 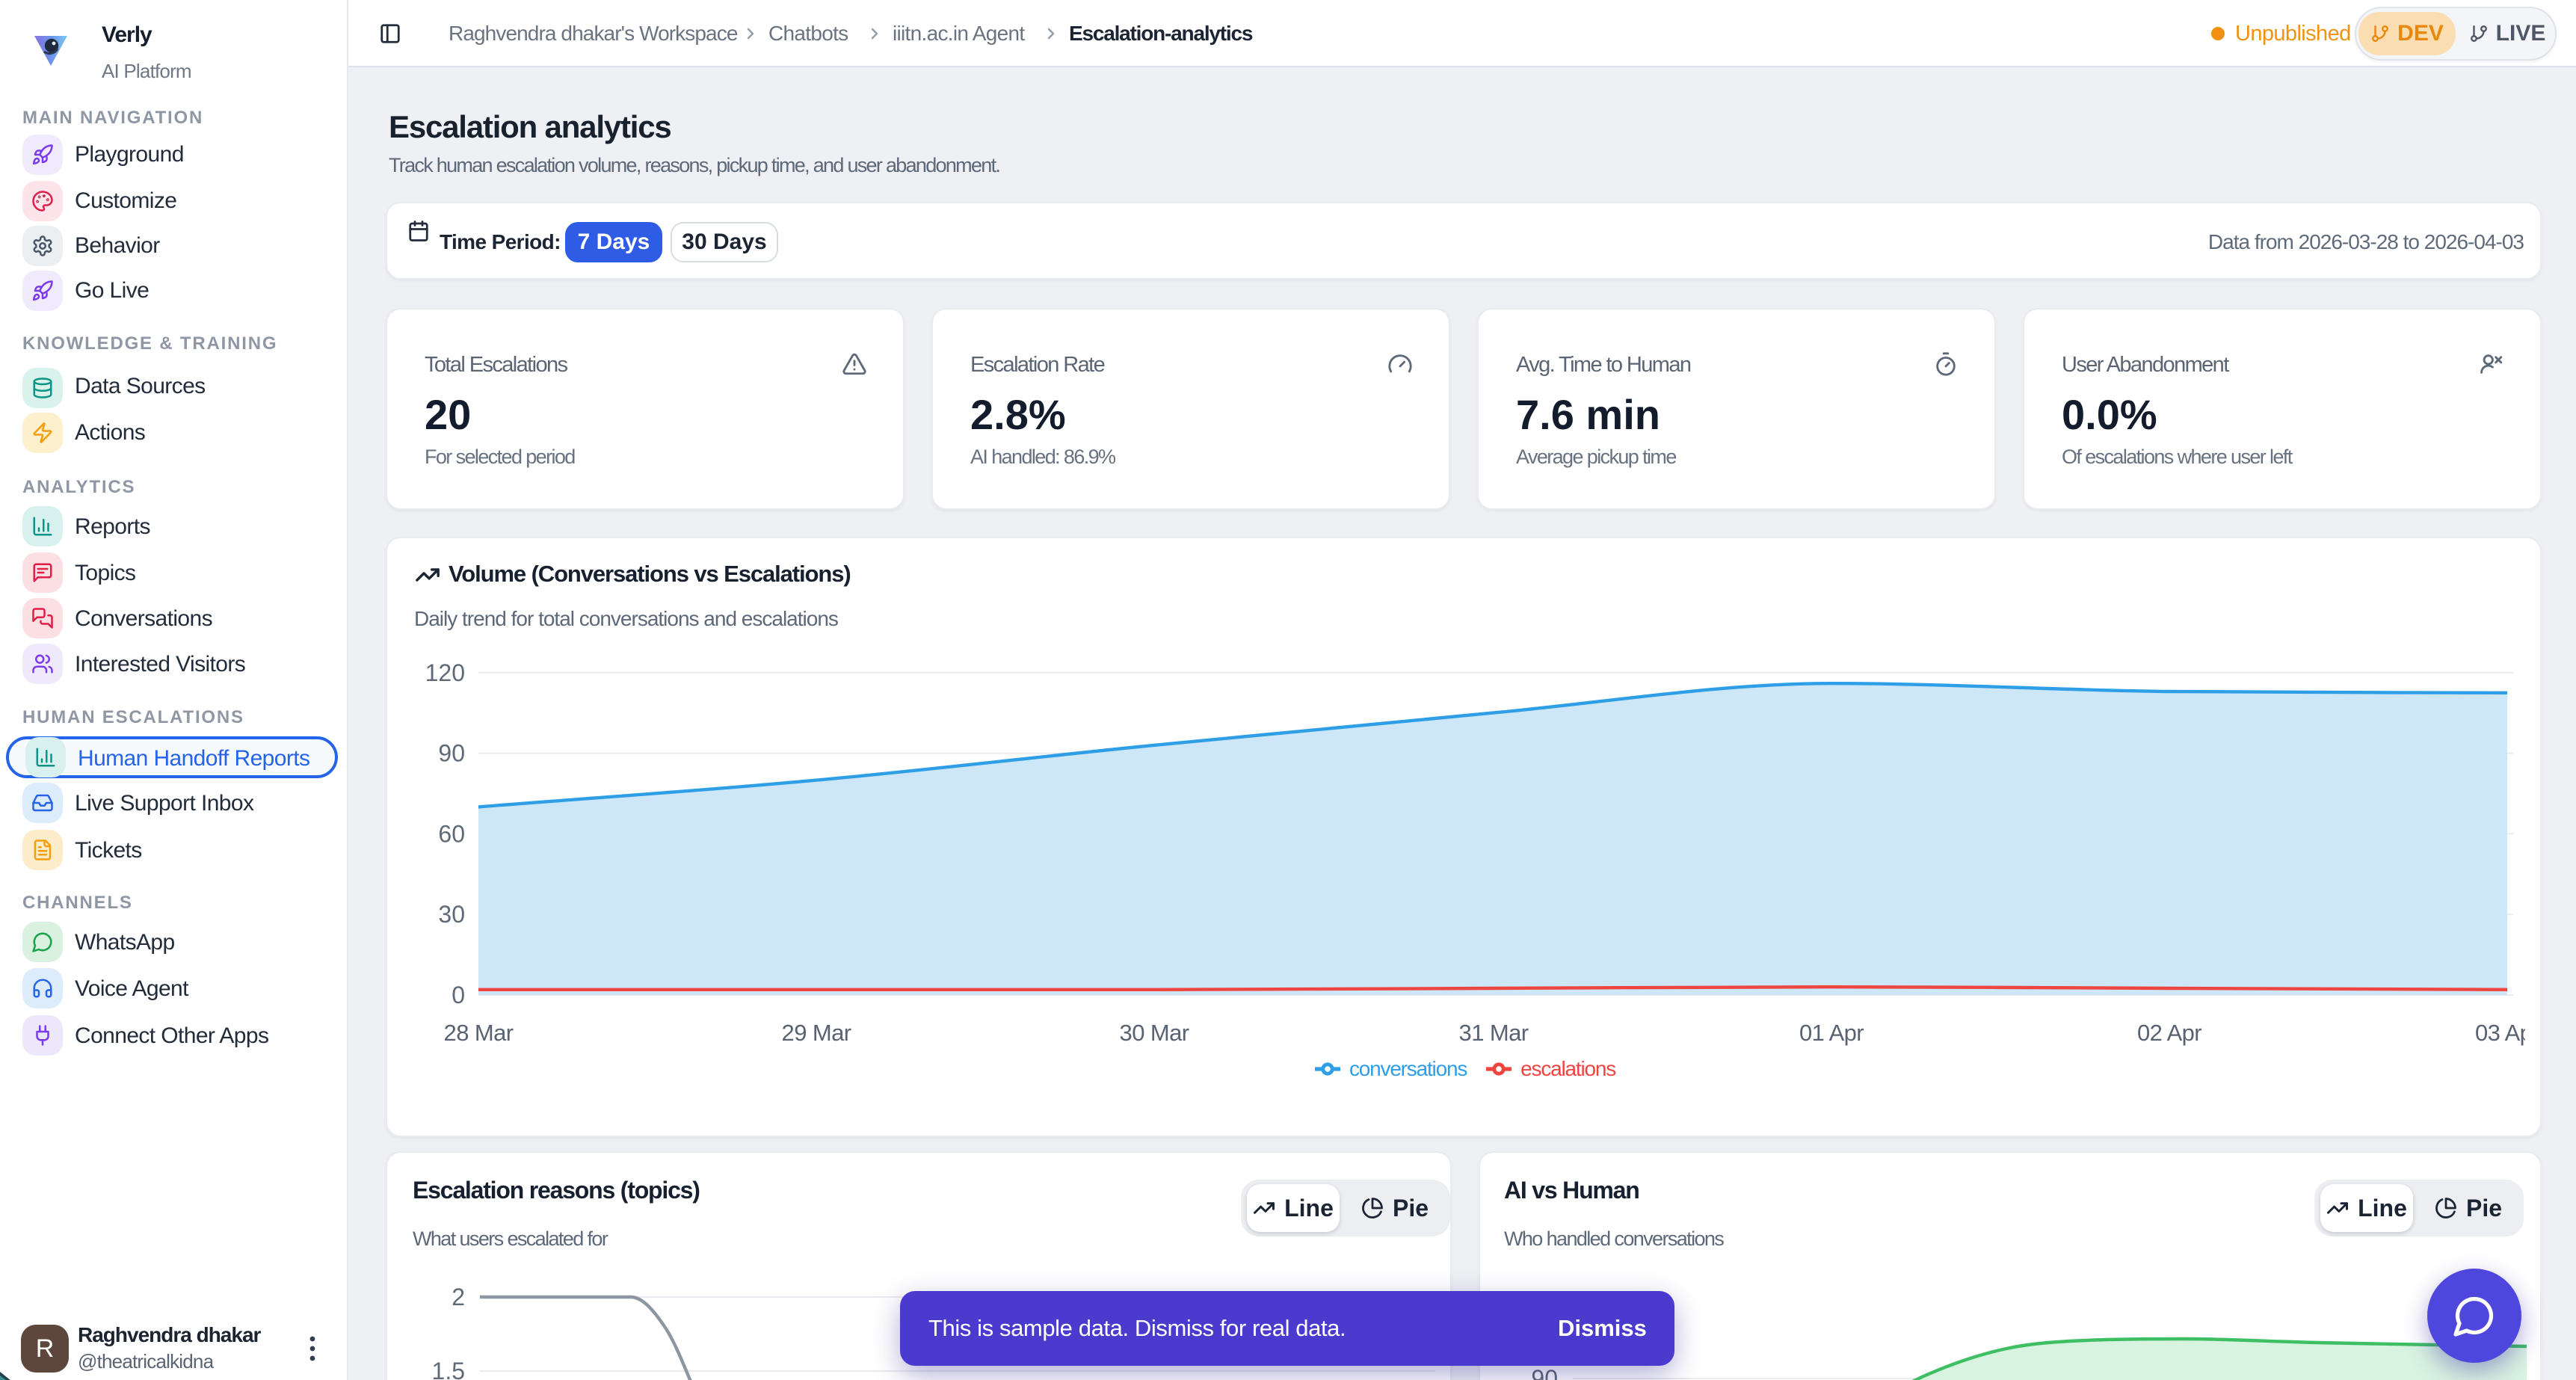 I want to click on svg-text: 02 Apr, so click(x=2169, y=1033).